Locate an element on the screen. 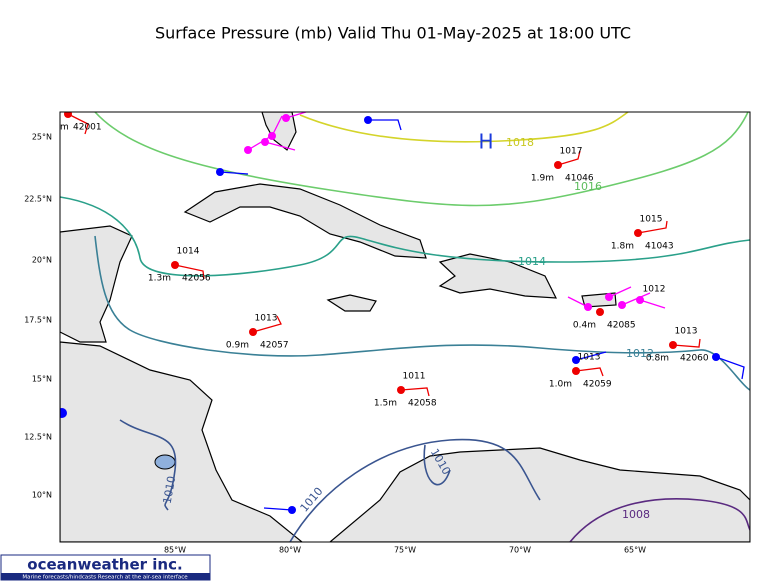  jamaica is located at coordinates (351, 303).